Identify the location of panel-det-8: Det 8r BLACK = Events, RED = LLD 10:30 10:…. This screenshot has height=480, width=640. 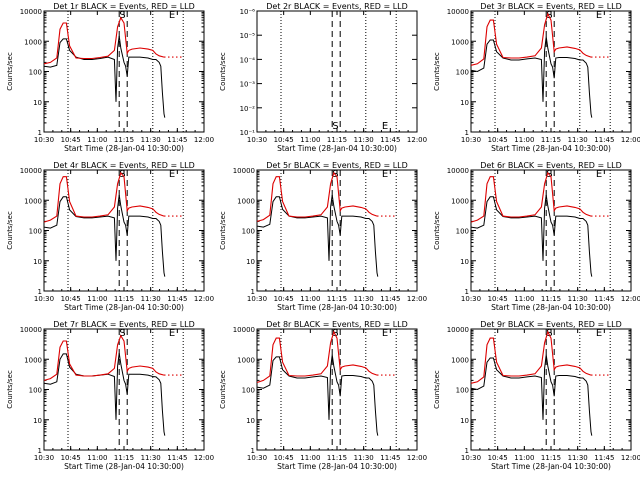
(323, 395).